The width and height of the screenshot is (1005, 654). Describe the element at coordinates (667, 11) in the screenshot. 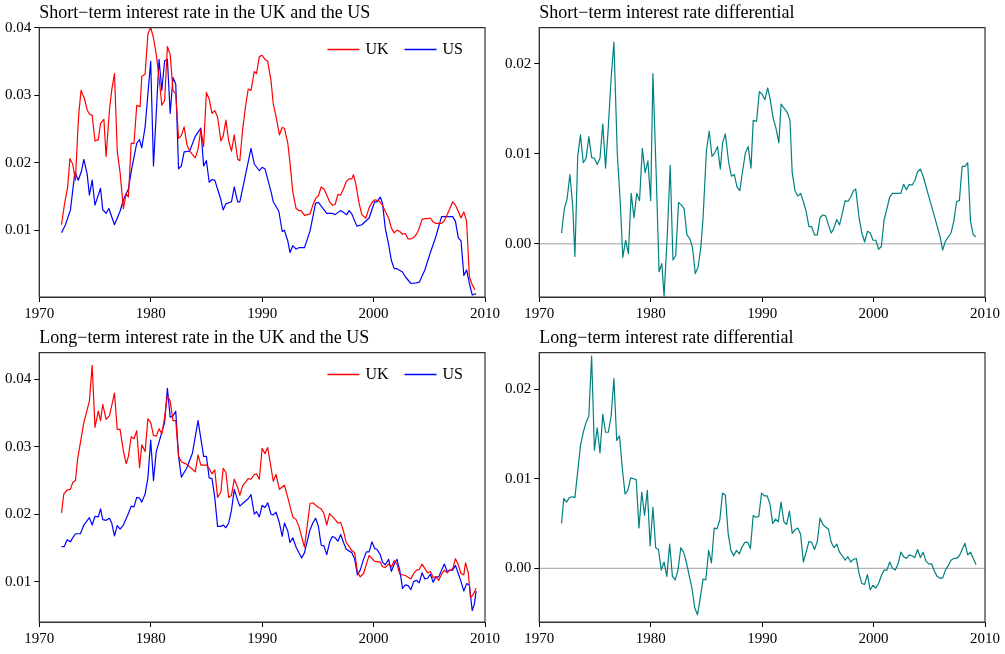

I see `chart-title: Short−term interest rate differential` at that location.